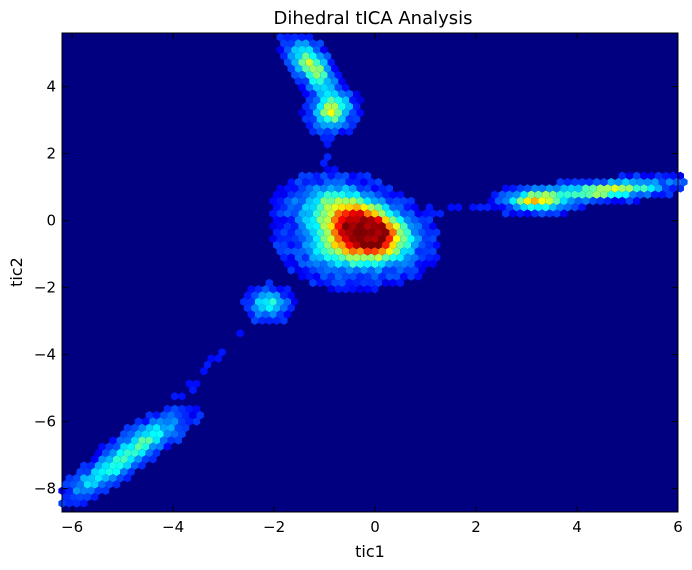 The image size is (692, 570). Describe the element at coordinates (45, 489) in the screenshot. I see `y-tick-label: −8` at that location.